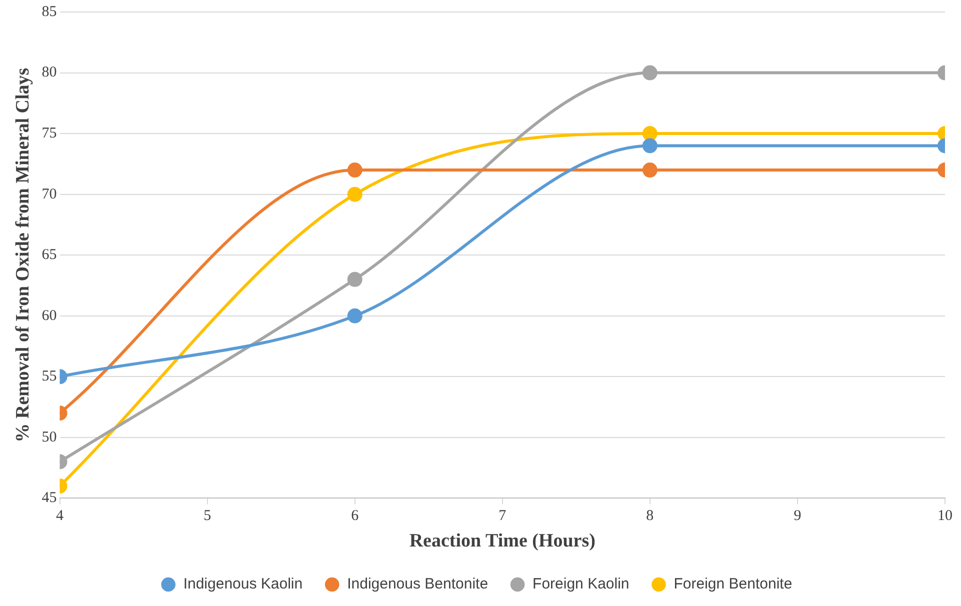 This screenshot has width=961, height=606. Describe the element at coordinates (49, 437) in the screenshot. I see `y-tick-label: 50` at that location.